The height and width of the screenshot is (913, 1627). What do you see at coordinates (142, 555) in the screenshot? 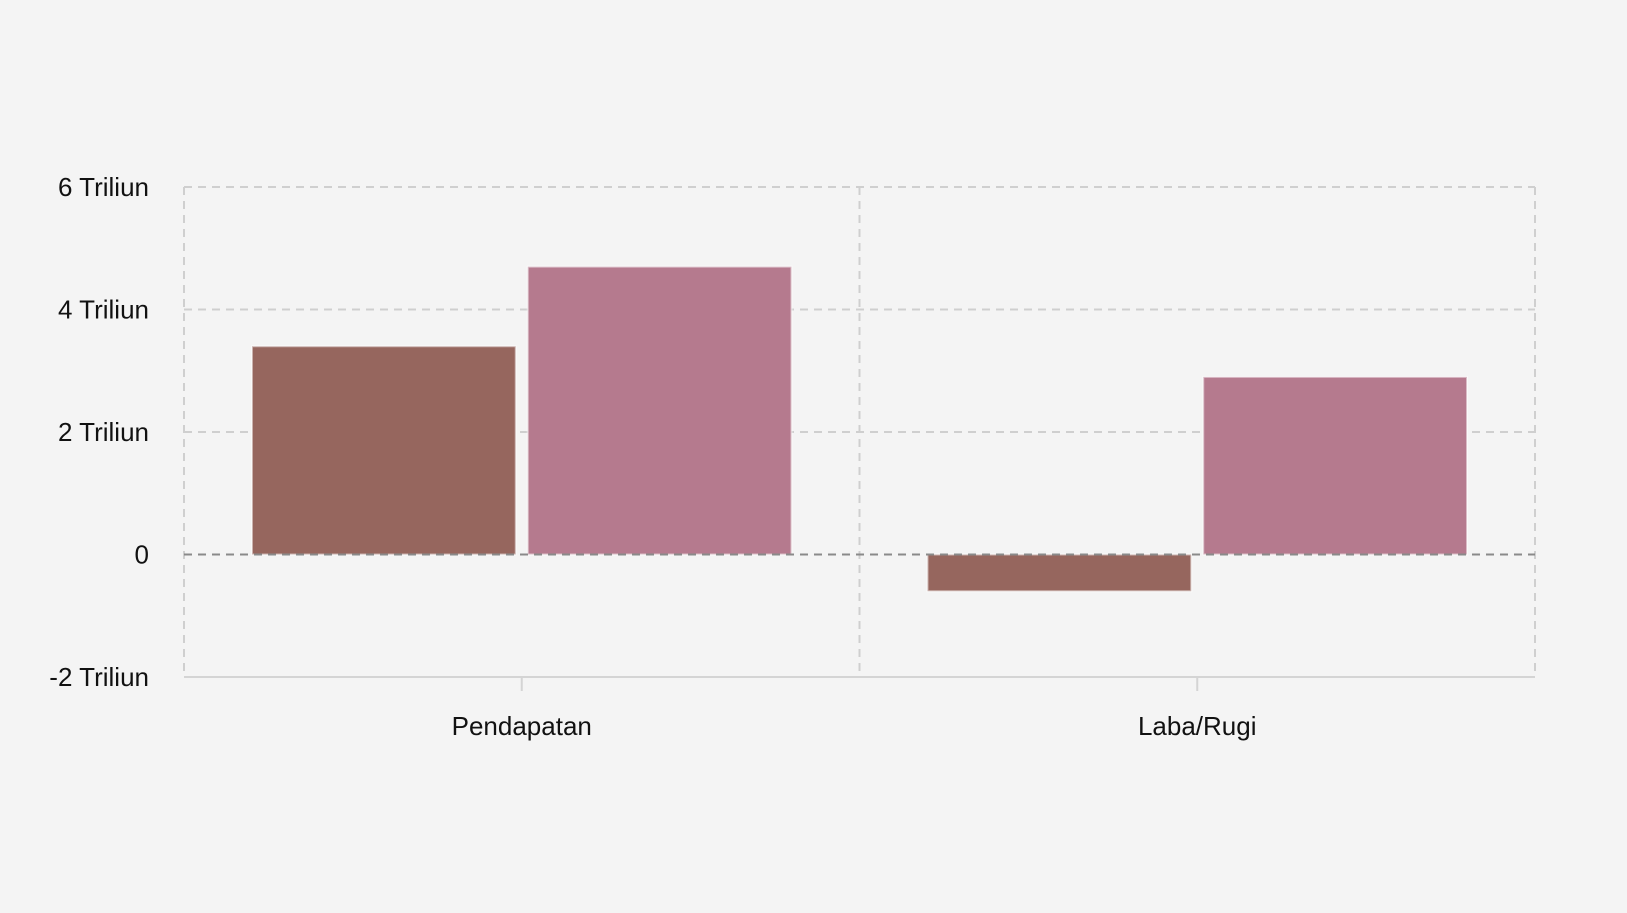
I see `y-tick-label: 0` at bounding box center [142, 555].